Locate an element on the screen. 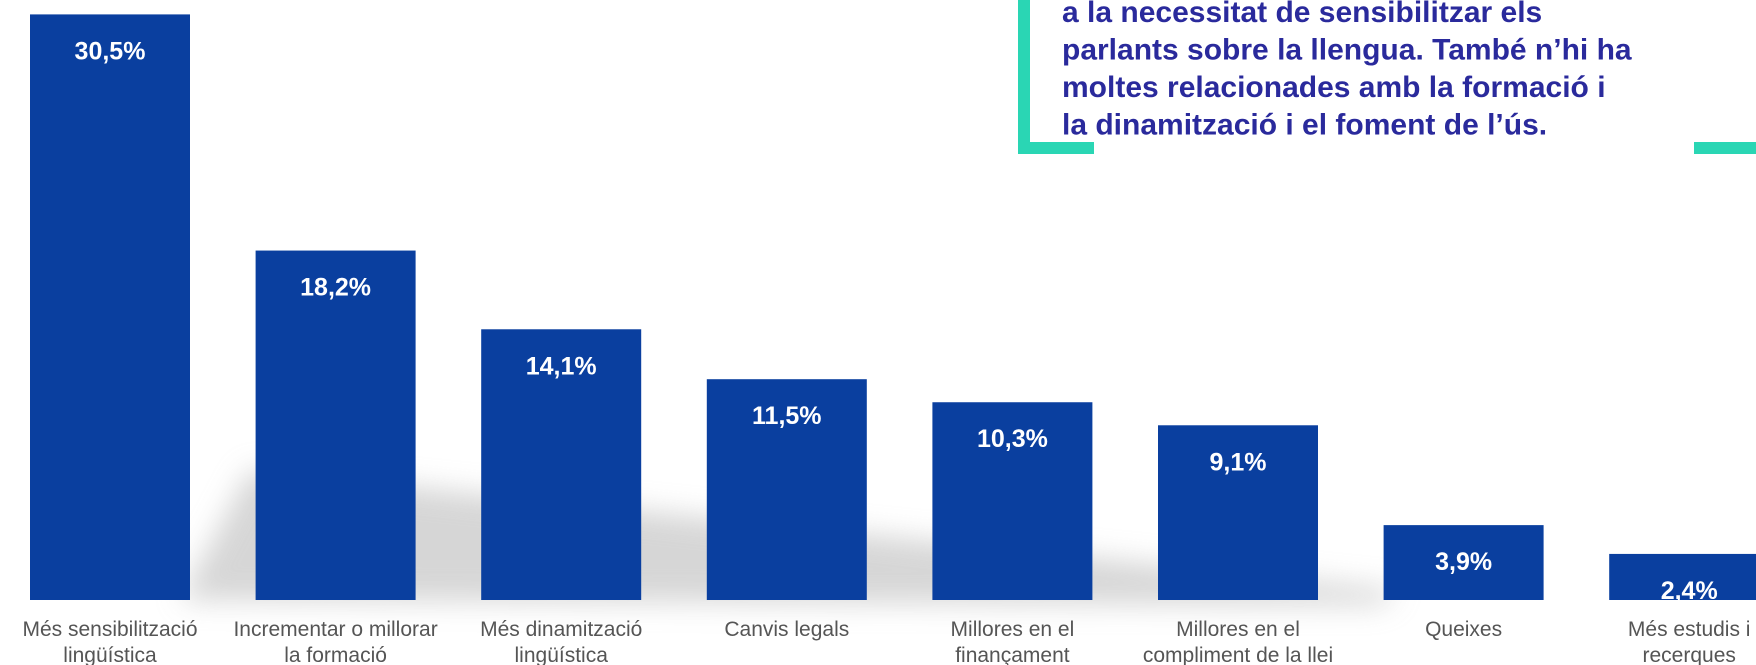 Image resolution: width=1756 pixels, height=665 pixels. category-label: Canvis legals is located at coordinates (786, 629).